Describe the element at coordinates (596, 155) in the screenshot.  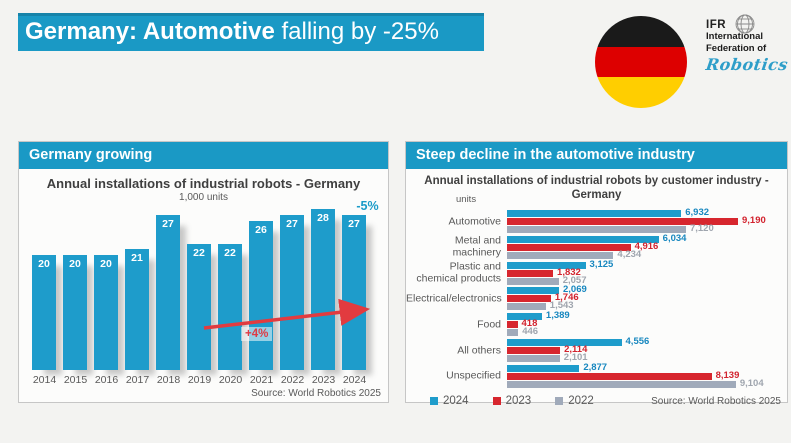
I see `right-panel-header: Steep decline in the automotive industry` at that location.